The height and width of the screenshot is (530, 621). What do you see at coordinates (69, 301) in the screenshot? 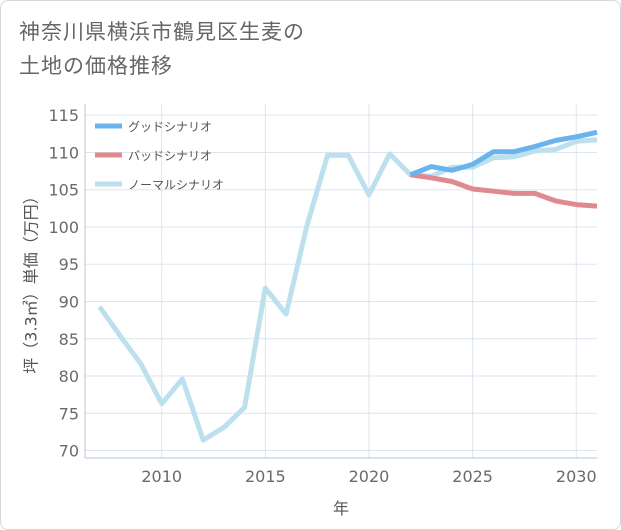
I see `y-tick-label-90: 90` at bounding box center [69, 301].